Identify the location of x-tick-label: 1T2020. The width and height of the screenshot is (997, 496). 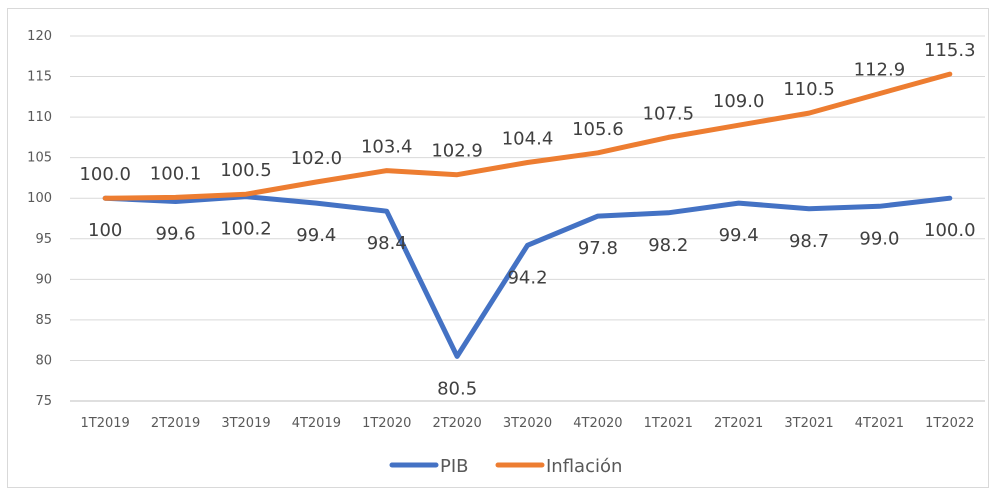
(386, 423).